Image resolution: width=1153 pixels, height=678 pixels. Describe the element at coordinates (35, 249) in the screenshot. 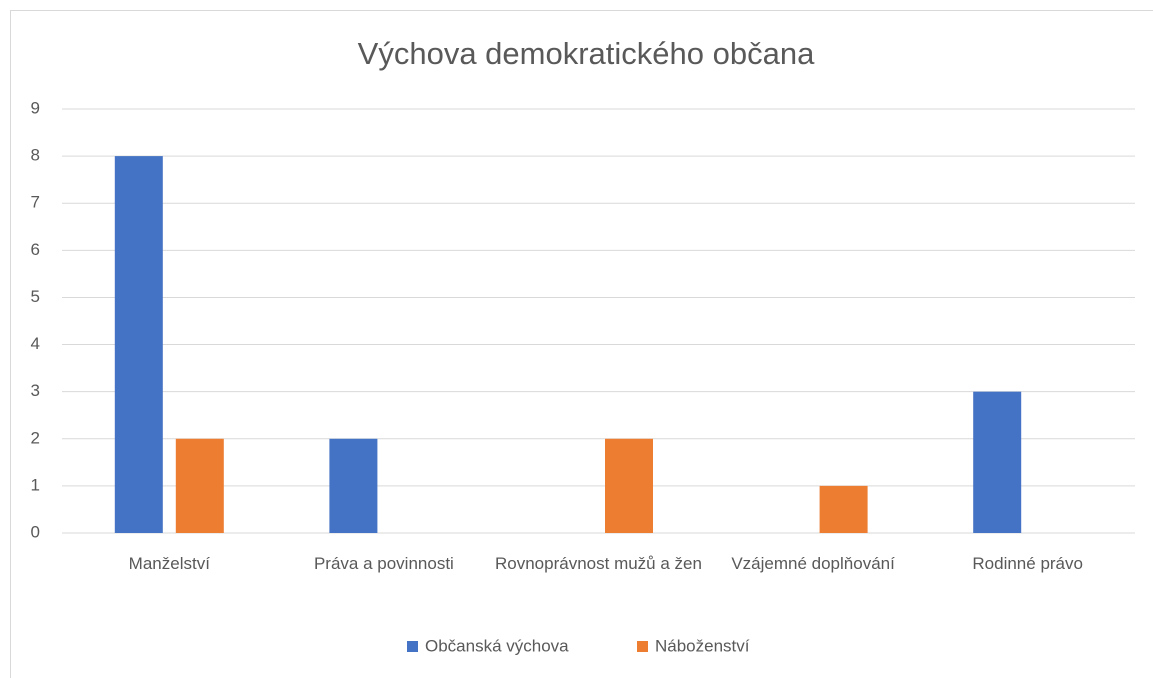

I see `y-tick-label: 6` at that location.